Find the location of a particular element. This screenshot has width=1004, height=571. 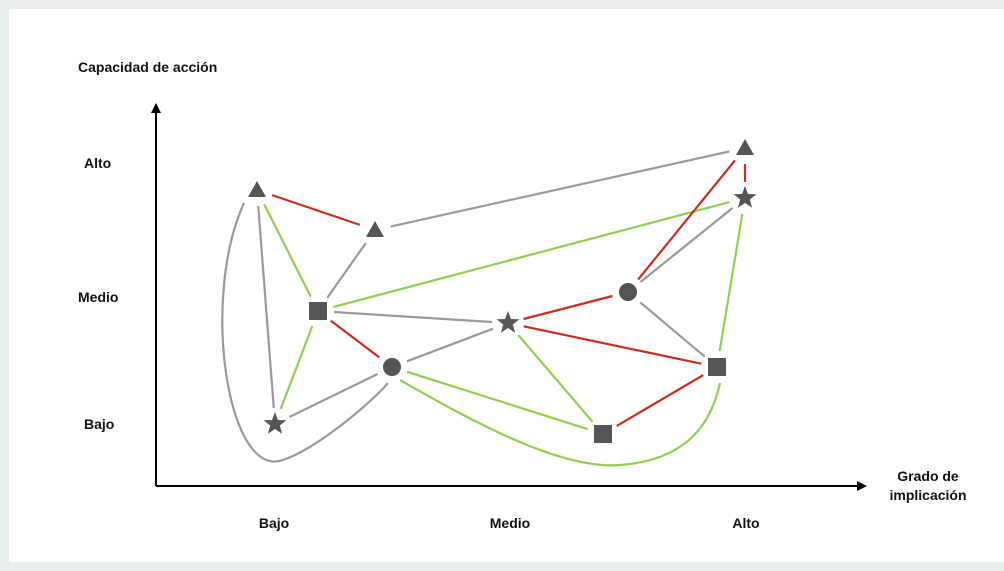

link-circ1-sq3 is located at coordinates (560, 423).